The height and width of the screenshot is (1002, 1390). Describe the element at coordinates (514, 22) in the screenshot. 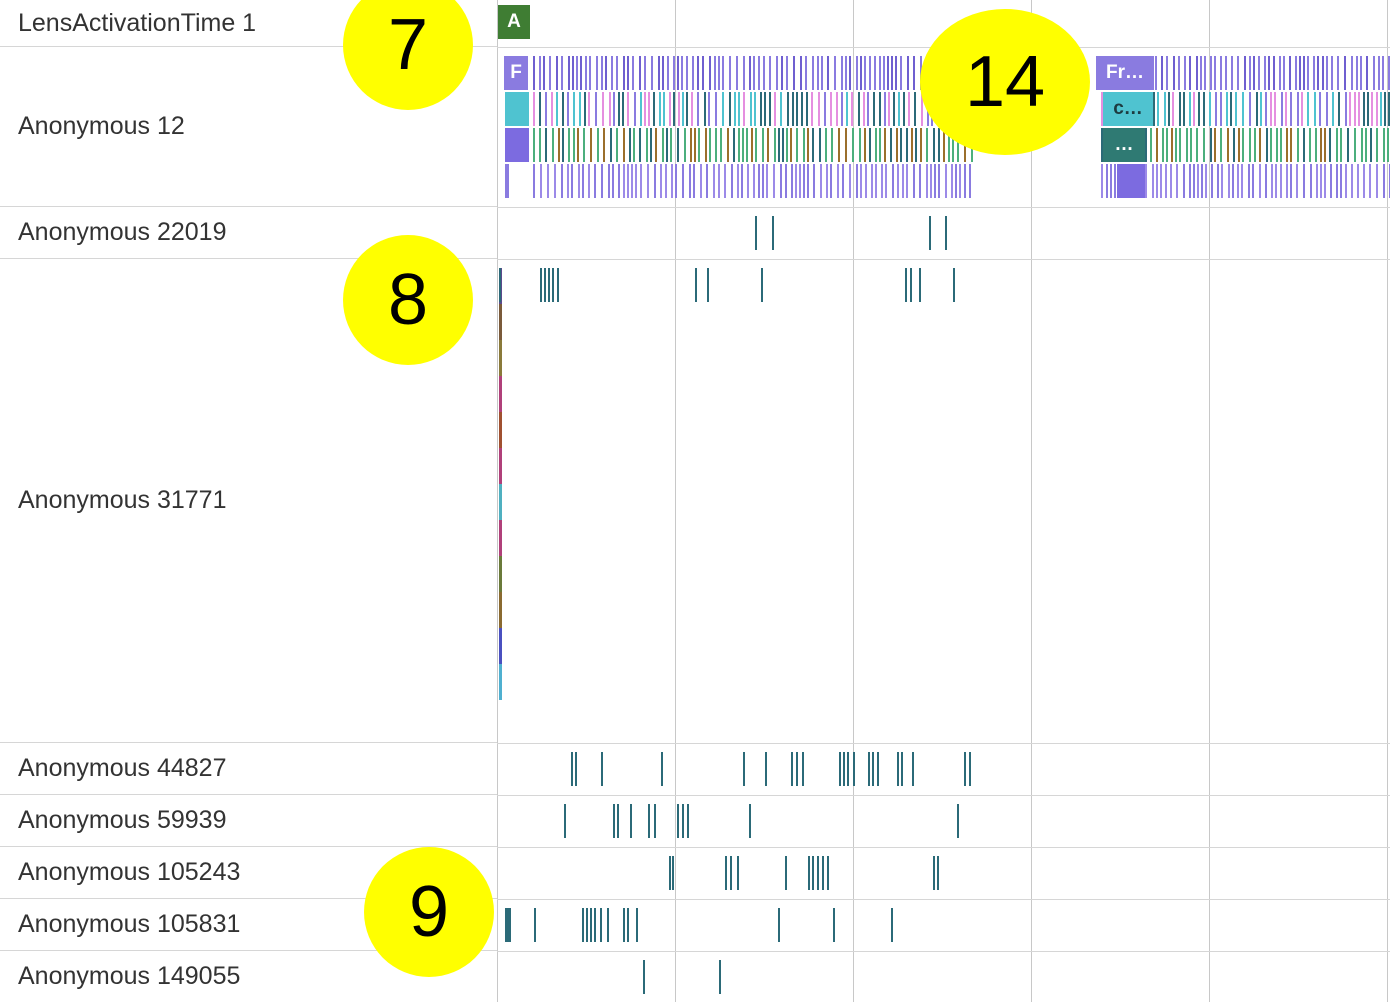

I see `slice-a: A` at that location.